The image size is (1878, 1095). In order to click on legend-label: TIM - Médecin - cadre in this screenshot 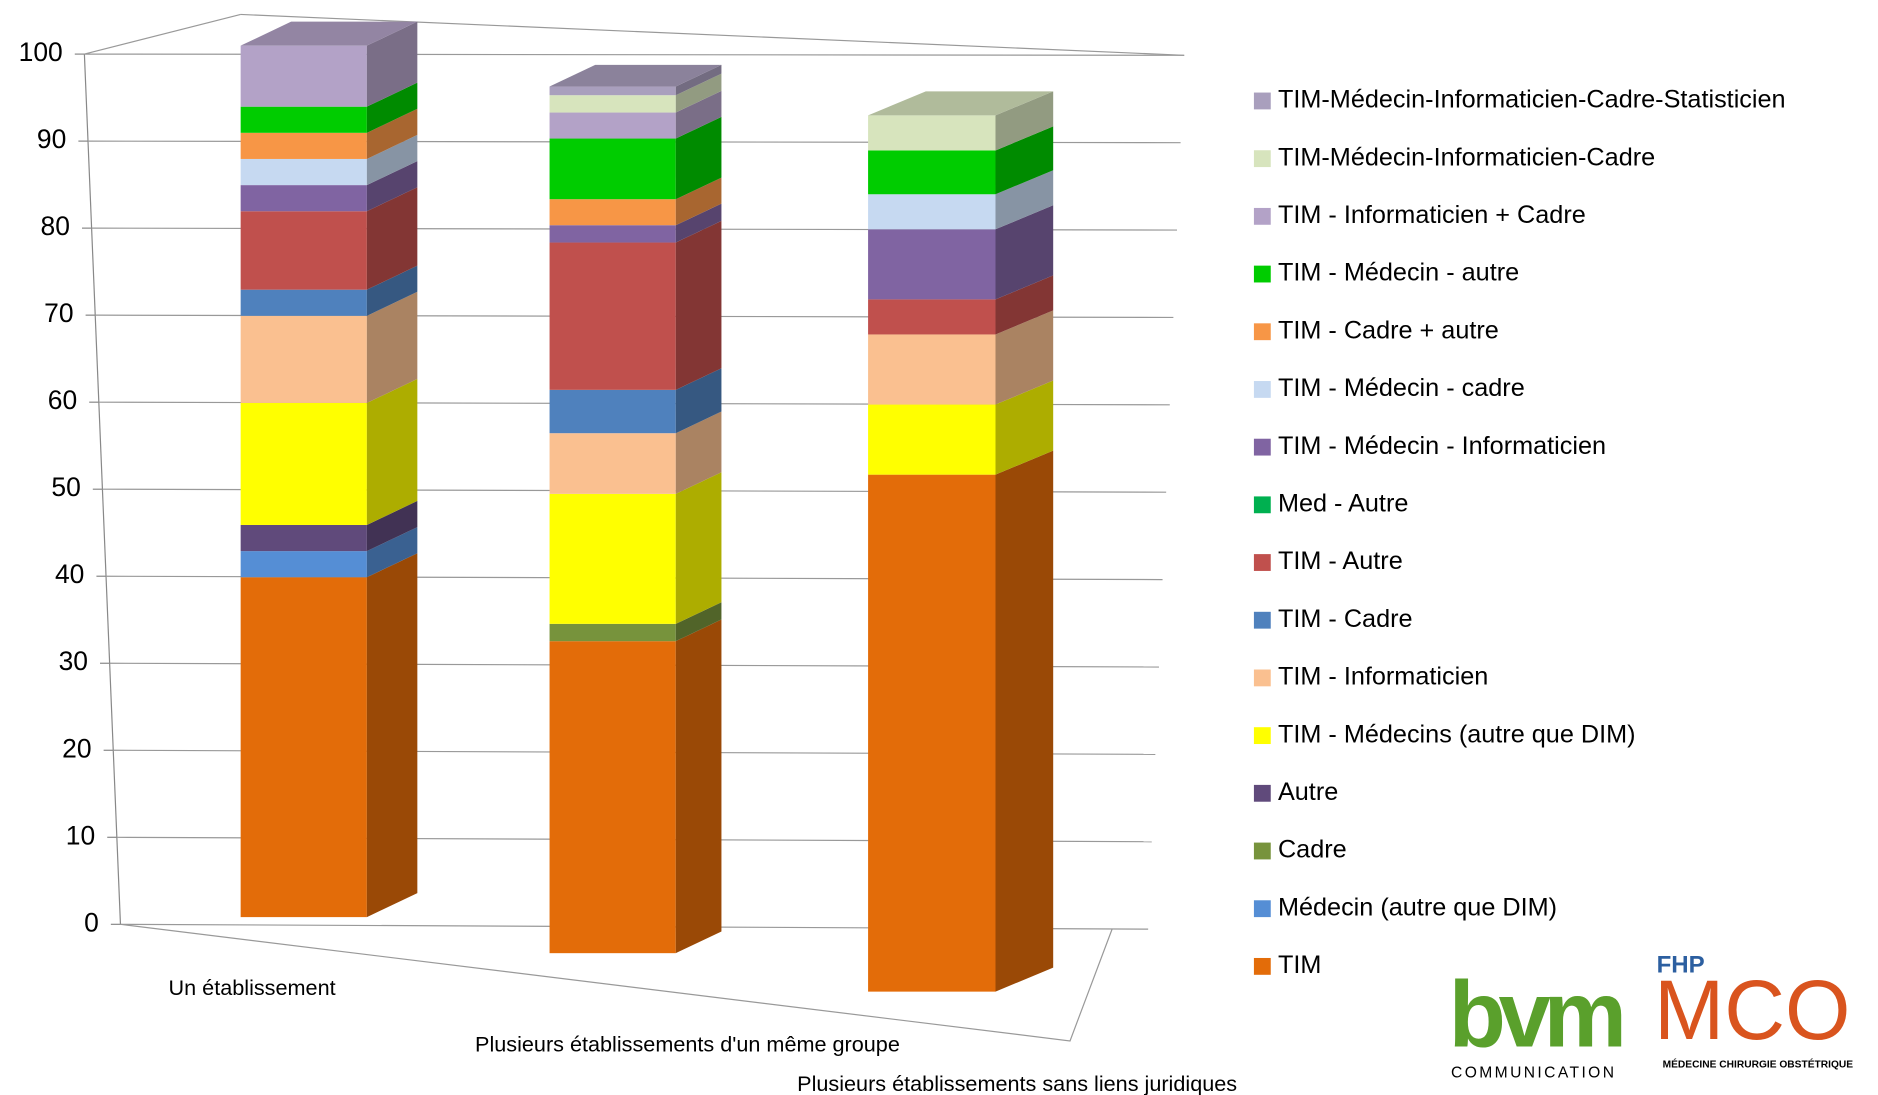, I will do `click(1401, 388)`.